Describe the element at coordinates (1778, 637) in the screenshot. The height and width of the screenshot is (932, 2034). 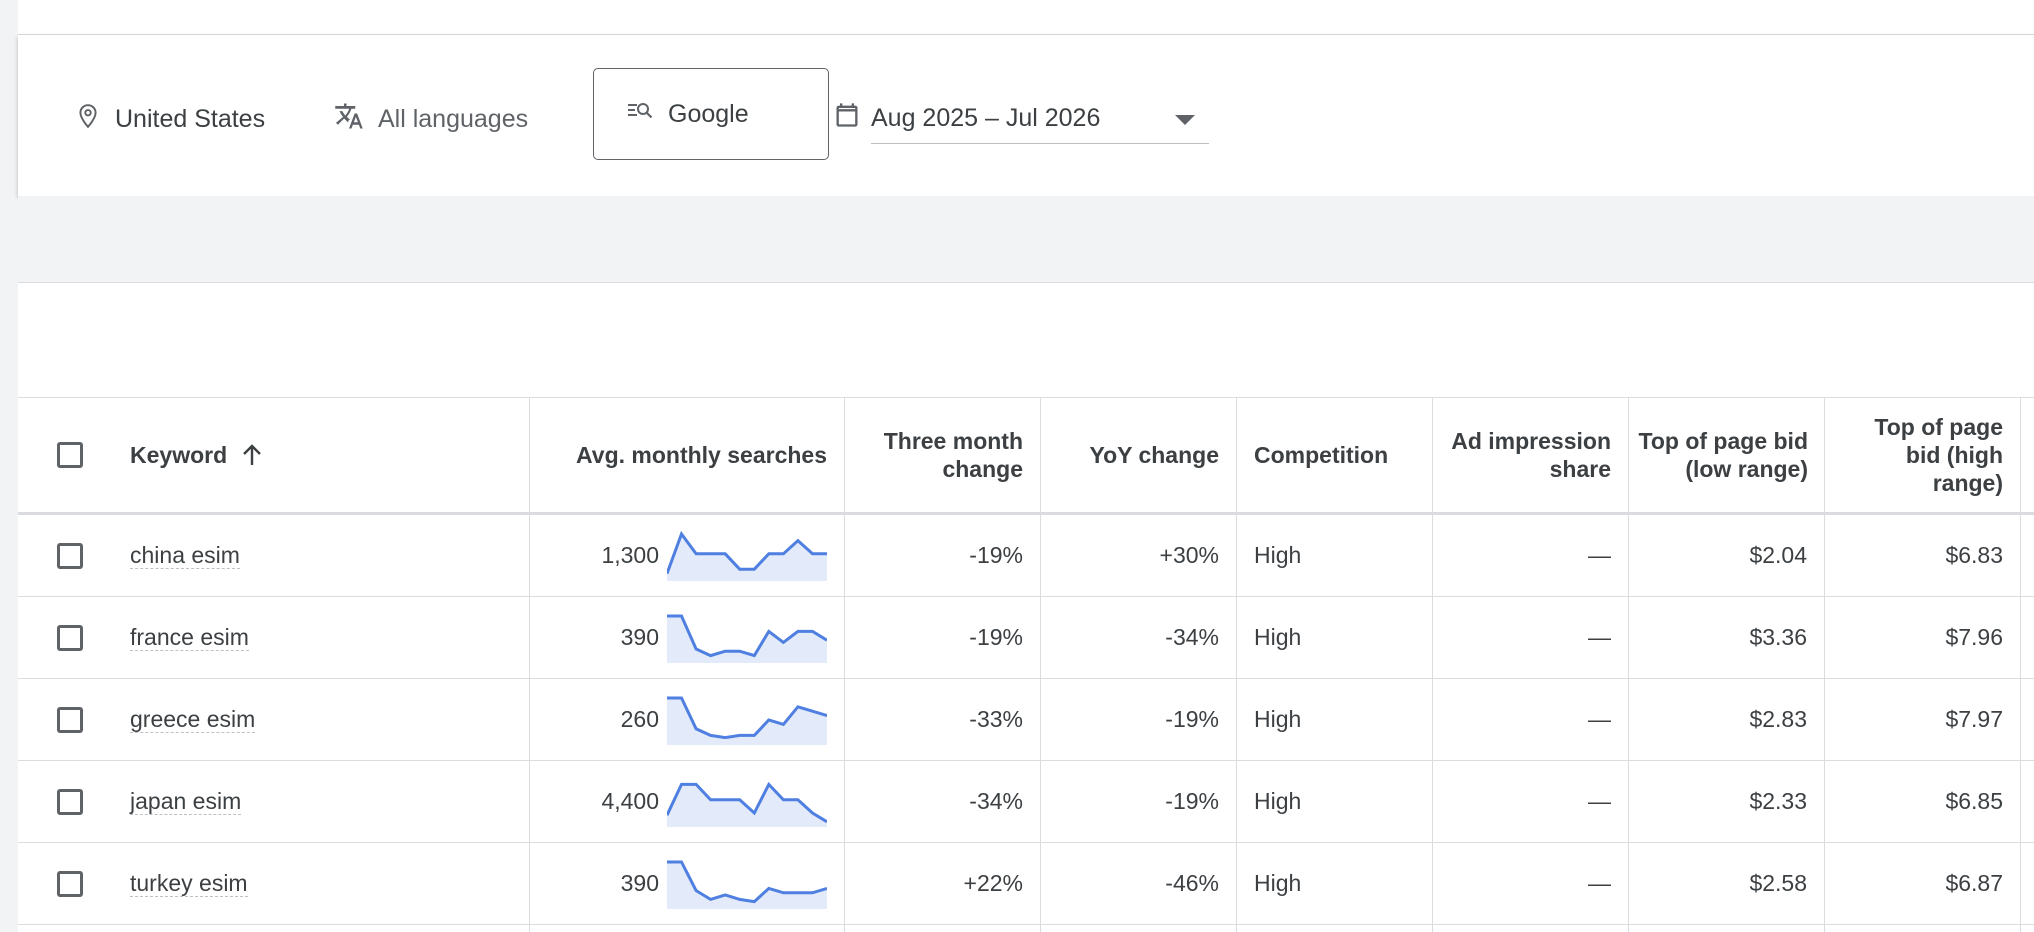
I see `bid-low-value: $3.36` at that location.